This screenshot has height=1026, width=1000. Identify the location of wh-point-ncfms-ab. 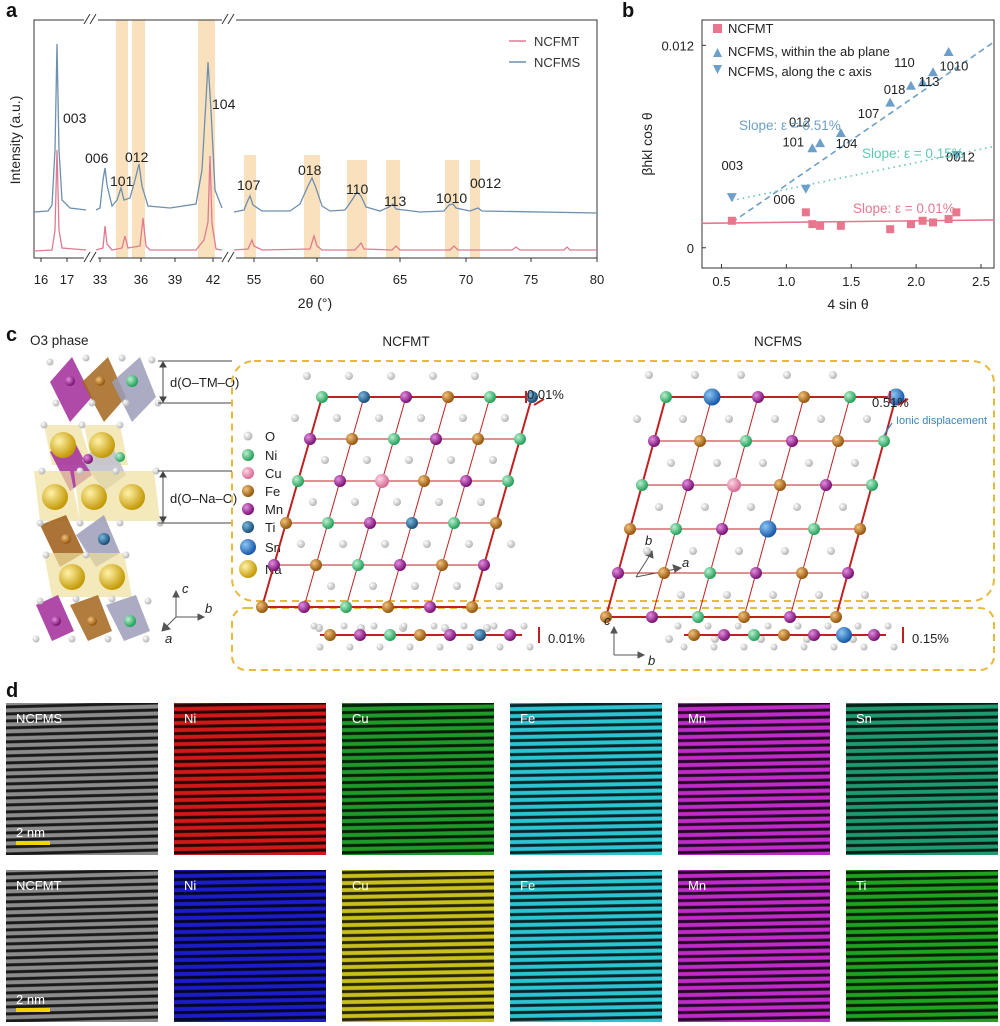
(910, 85).